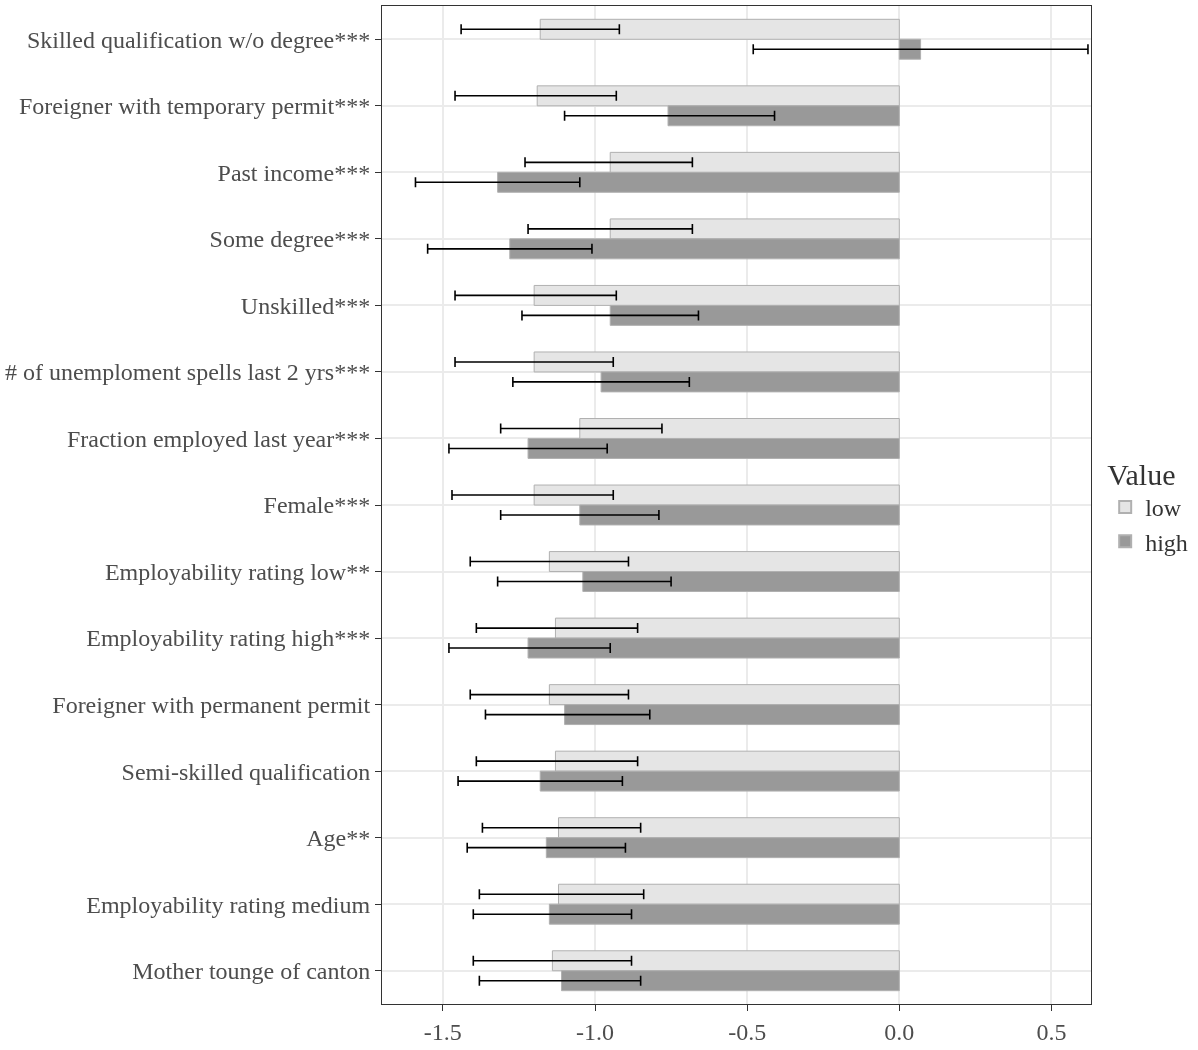  Describe the element at coordinates (1141, 474) in the screenshot. I see `legend-title: Value` at that location.